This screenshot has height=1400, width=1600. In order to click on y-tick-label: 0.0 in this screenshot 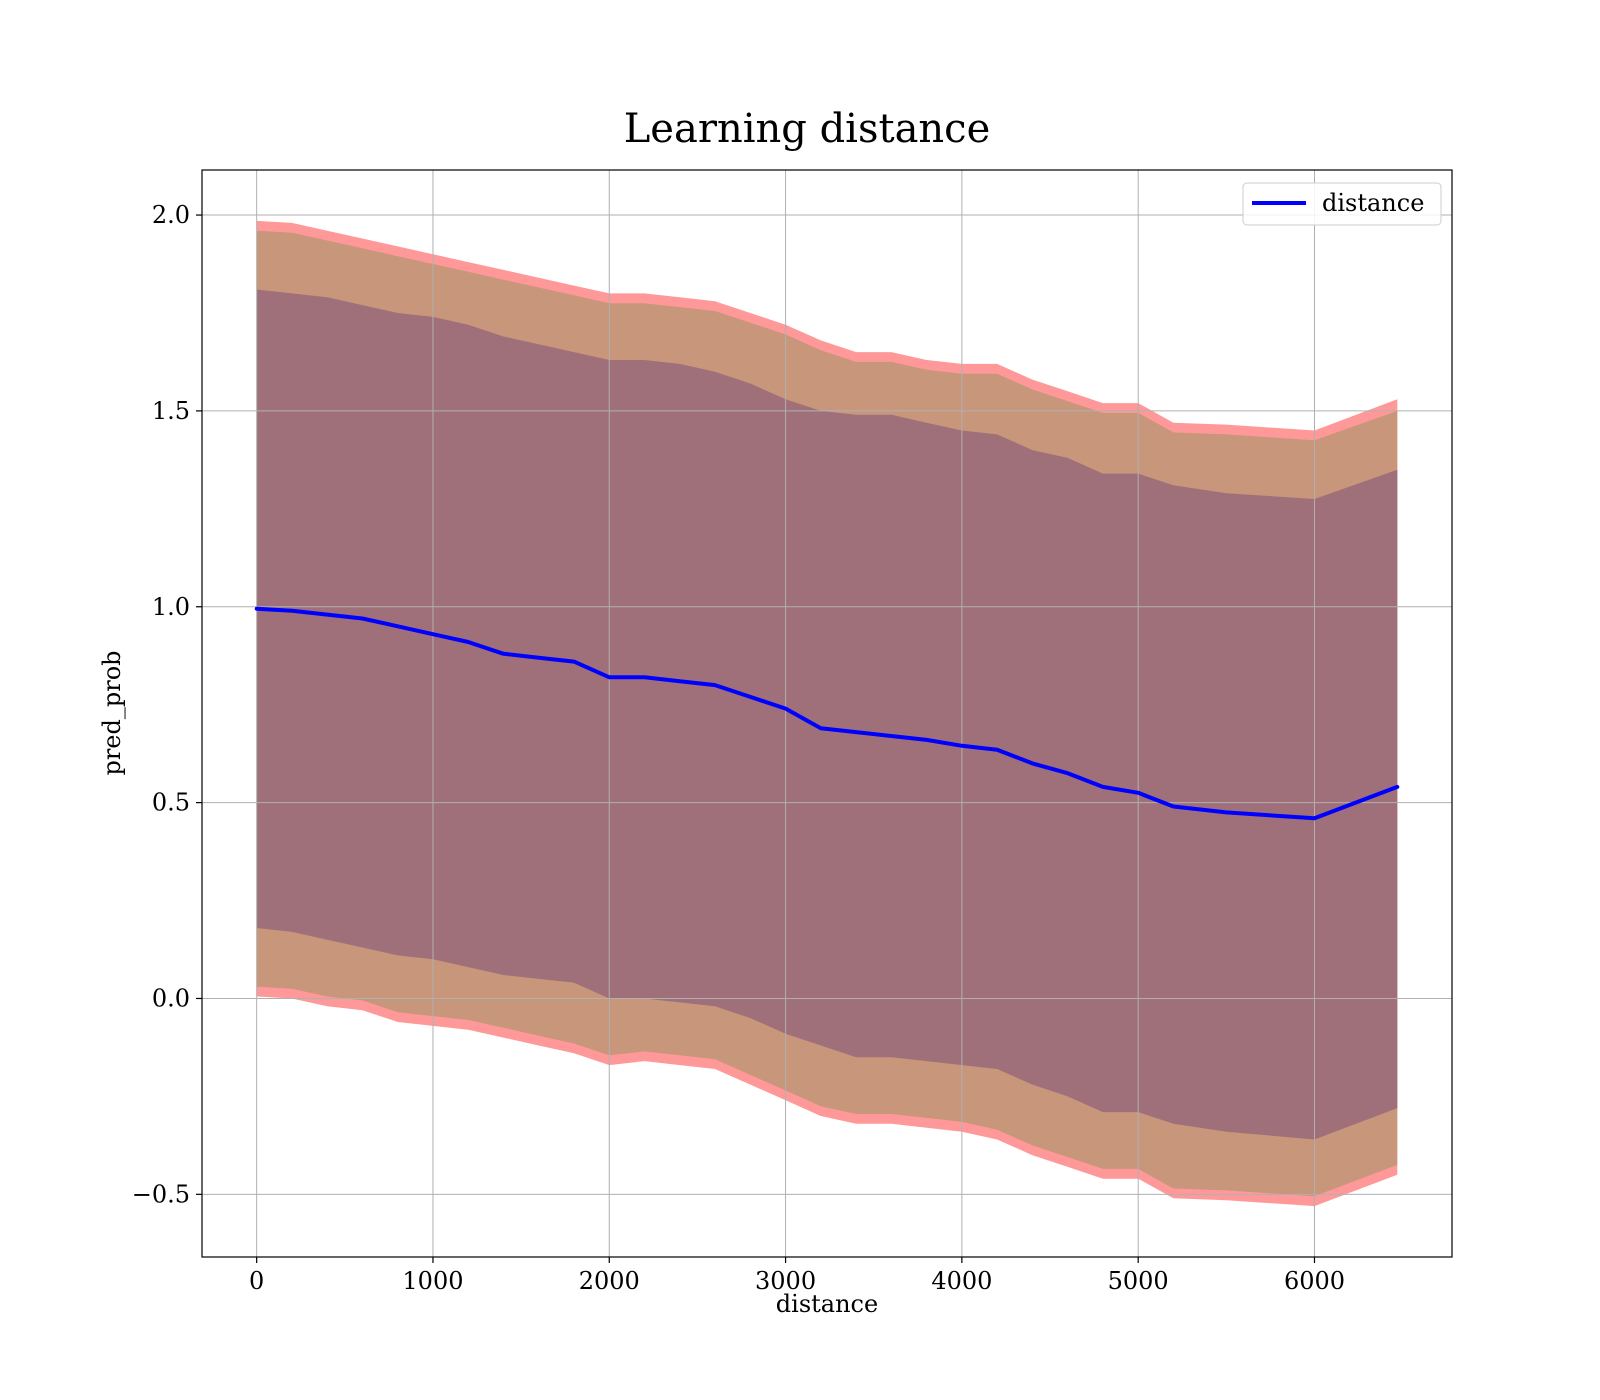, I will do `click(171, 998)`.